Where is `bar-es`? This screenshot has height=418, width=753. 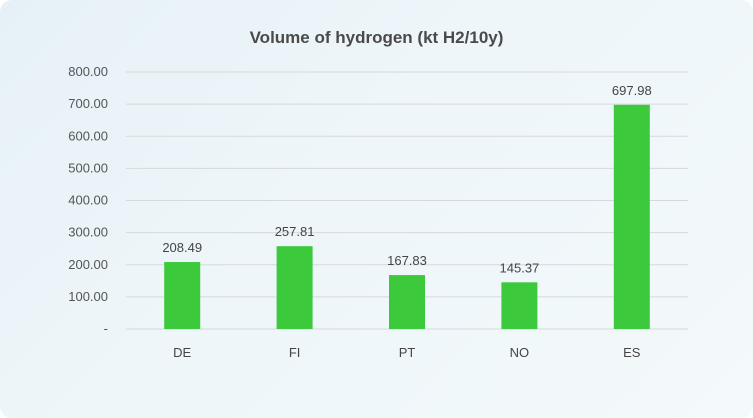 bar-es is located at coordinates (631, 216).